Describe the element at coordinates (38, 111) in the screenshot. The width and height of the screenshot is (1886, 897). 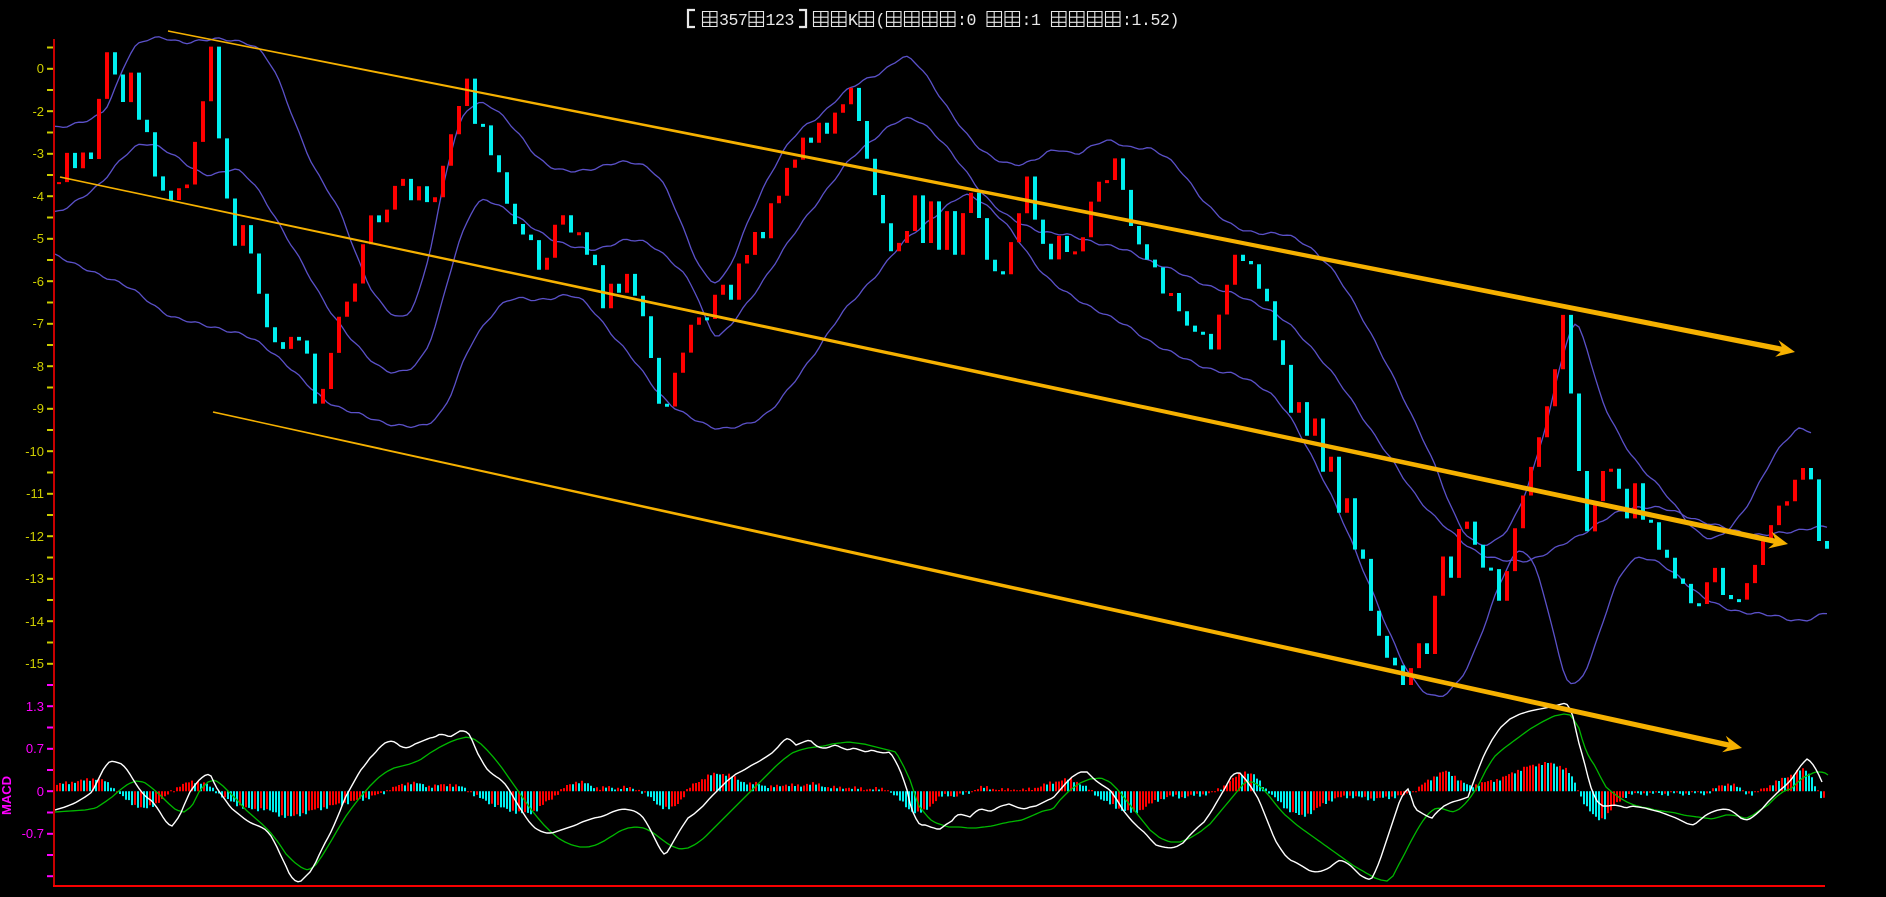
I see `svg-text: -2` at that location.